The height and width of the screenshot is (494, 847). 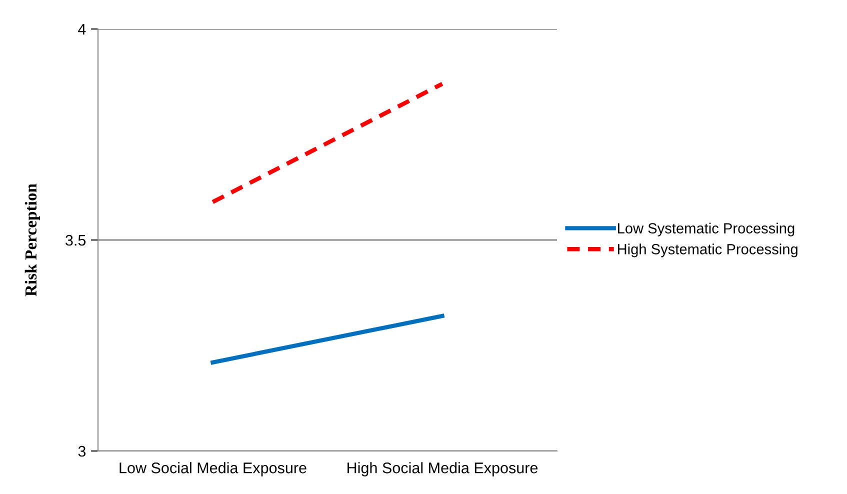 I want to click on x-tick-label: Low Social Media Exposure, so click(x=213, y=469).